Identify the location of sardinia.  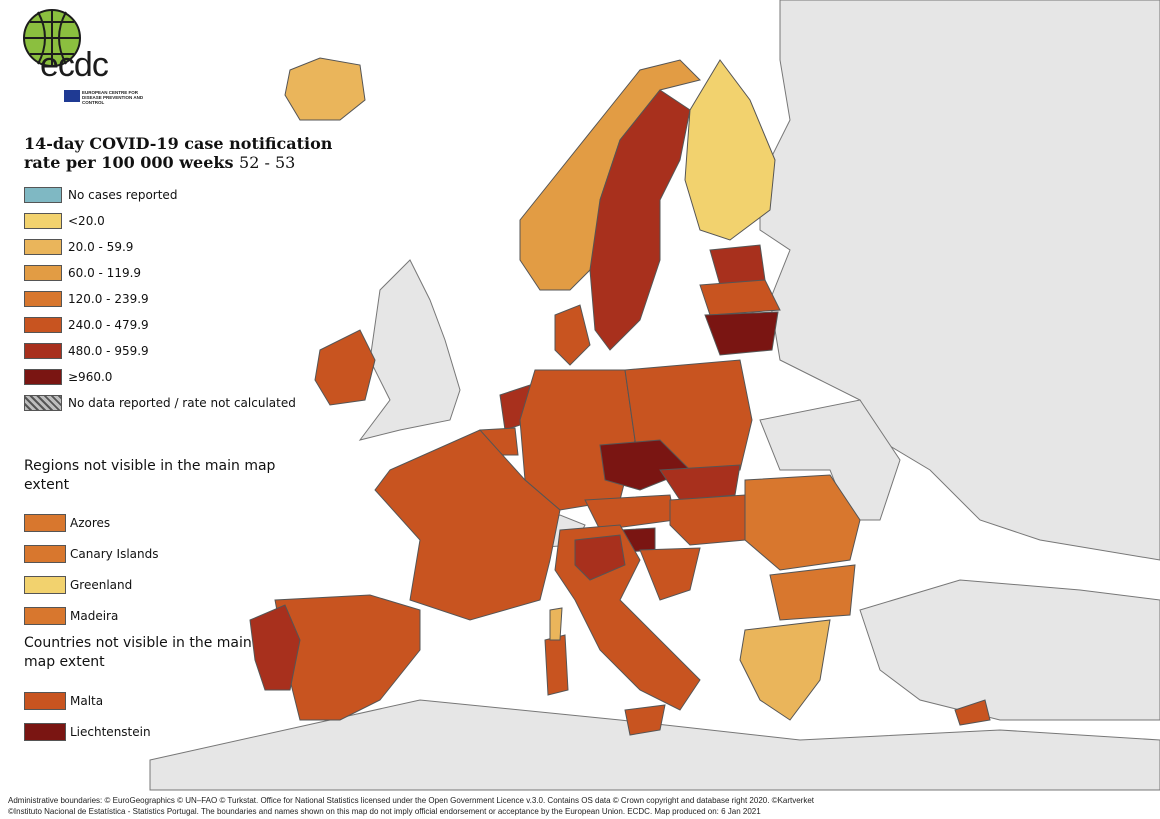
(556, 665).